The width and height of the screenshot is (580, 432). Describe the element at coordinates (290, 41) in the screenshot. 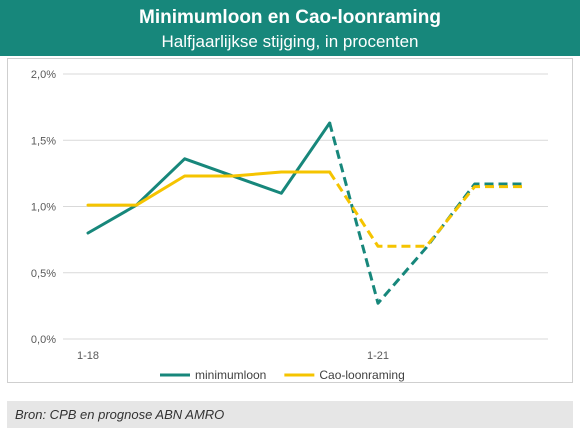

I see `chart-subtitle: Halfjaarlijkse stijging, in procenten` at that location.